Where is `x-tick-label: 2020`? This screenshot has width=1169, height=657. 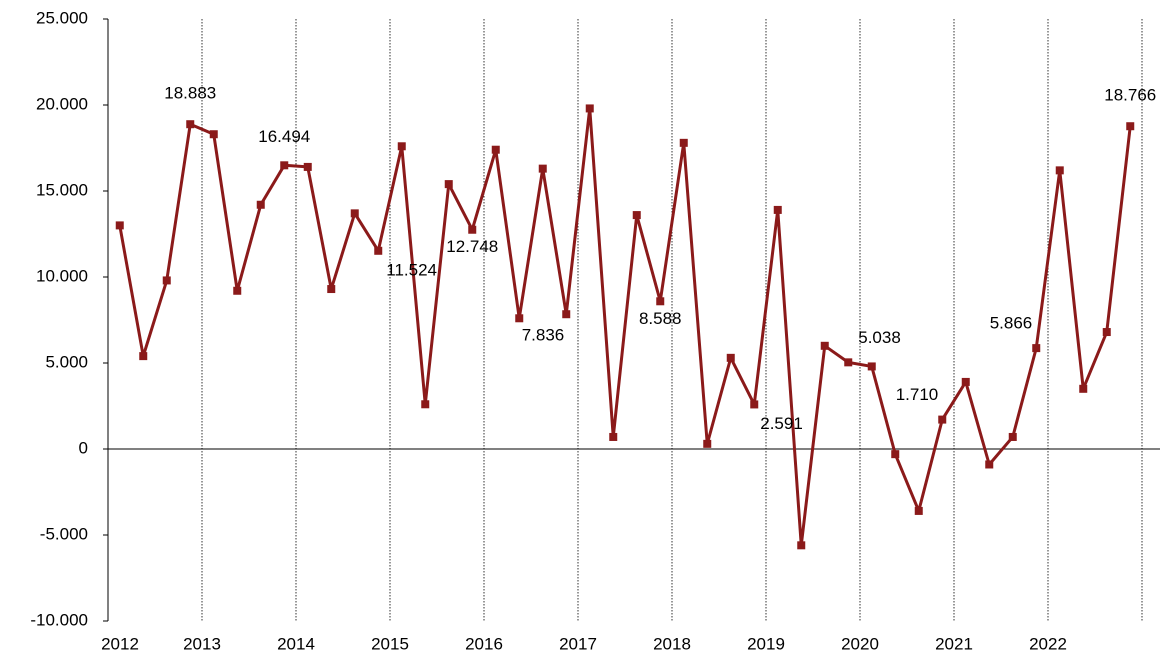
x-tick-label: 2020 is located at coordinates (860, 643).